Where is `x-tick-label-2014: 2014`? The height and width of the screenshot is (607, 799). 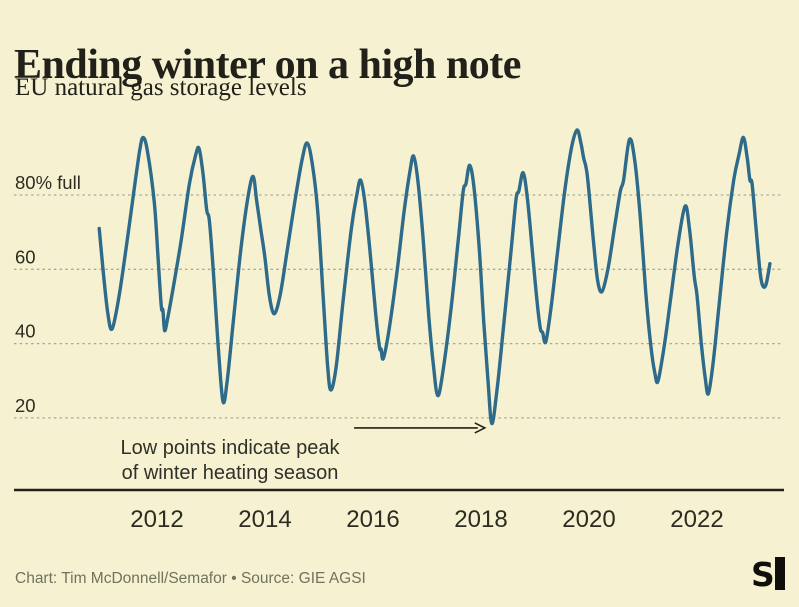
x-tick-label-2014: 2014 is located at coordinates (264, 519).